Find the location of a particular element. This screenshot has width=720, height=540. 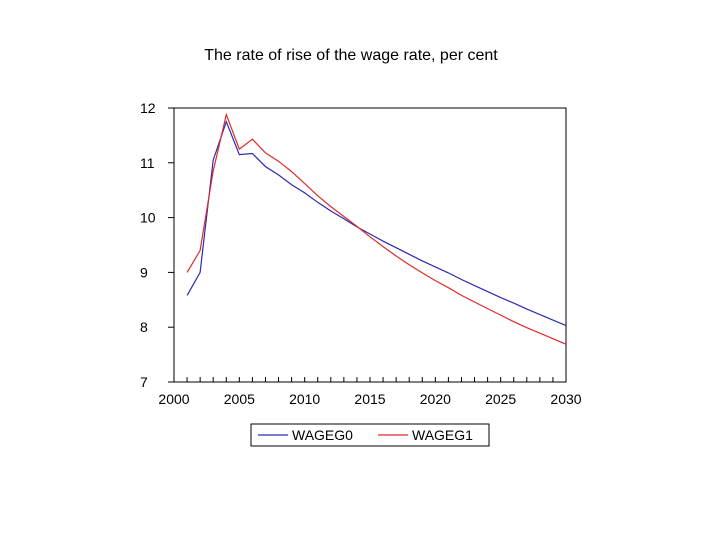

legend: WAGEG0 WAGEG1 is located at coordinates (370, 435).